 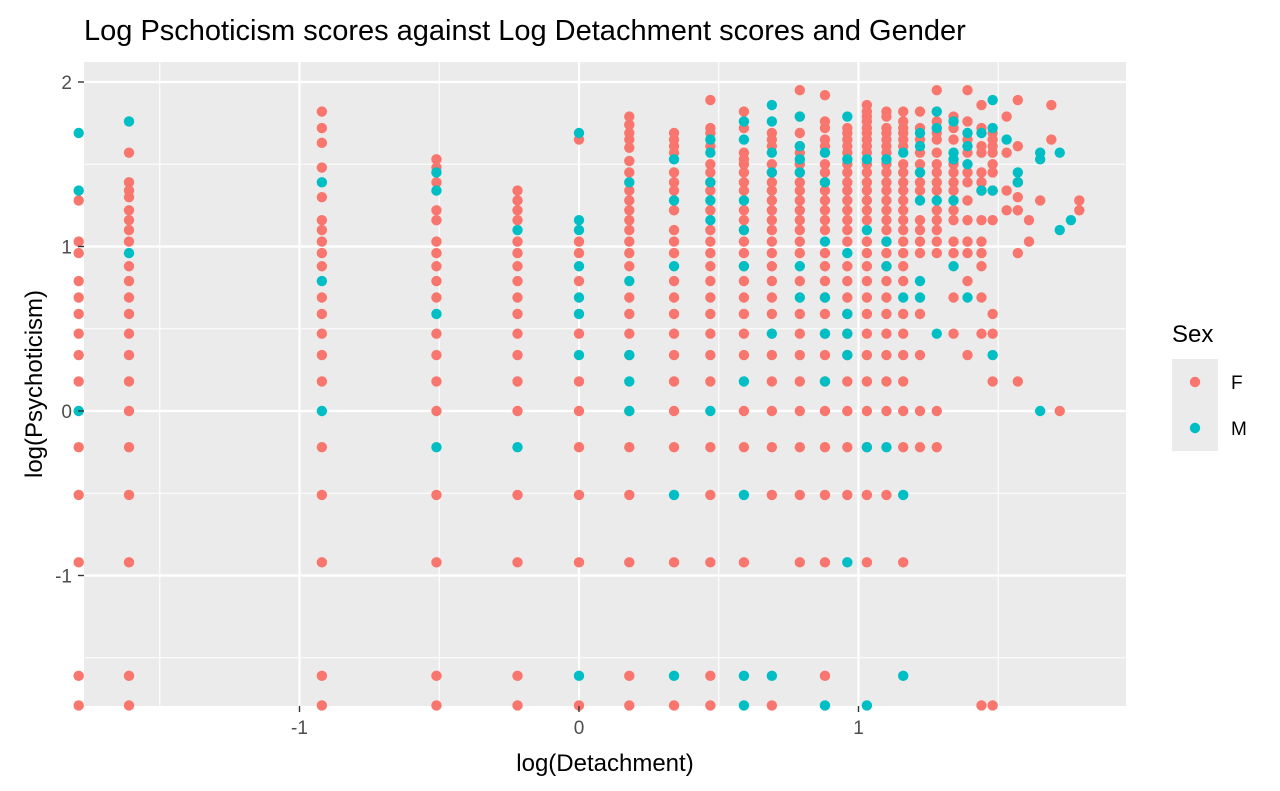 I want to click on x-tick-label: 1, so click(x=858, y=728).